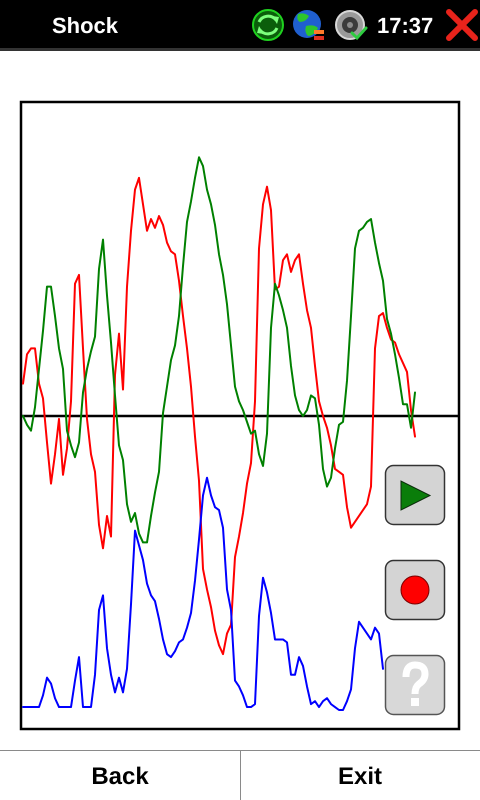  What do you see at coordinates (405, 25) in the screenshot?
I see `text: 17:37` at bounding box center [405, 25].